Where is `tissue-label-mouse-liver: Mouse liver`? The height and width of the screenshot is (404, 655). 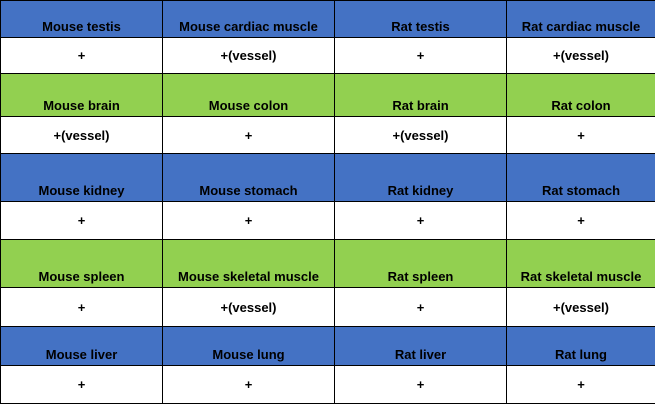 tissue-label-mouse-liver: Mouse liver is located at coordinates (82, 346).